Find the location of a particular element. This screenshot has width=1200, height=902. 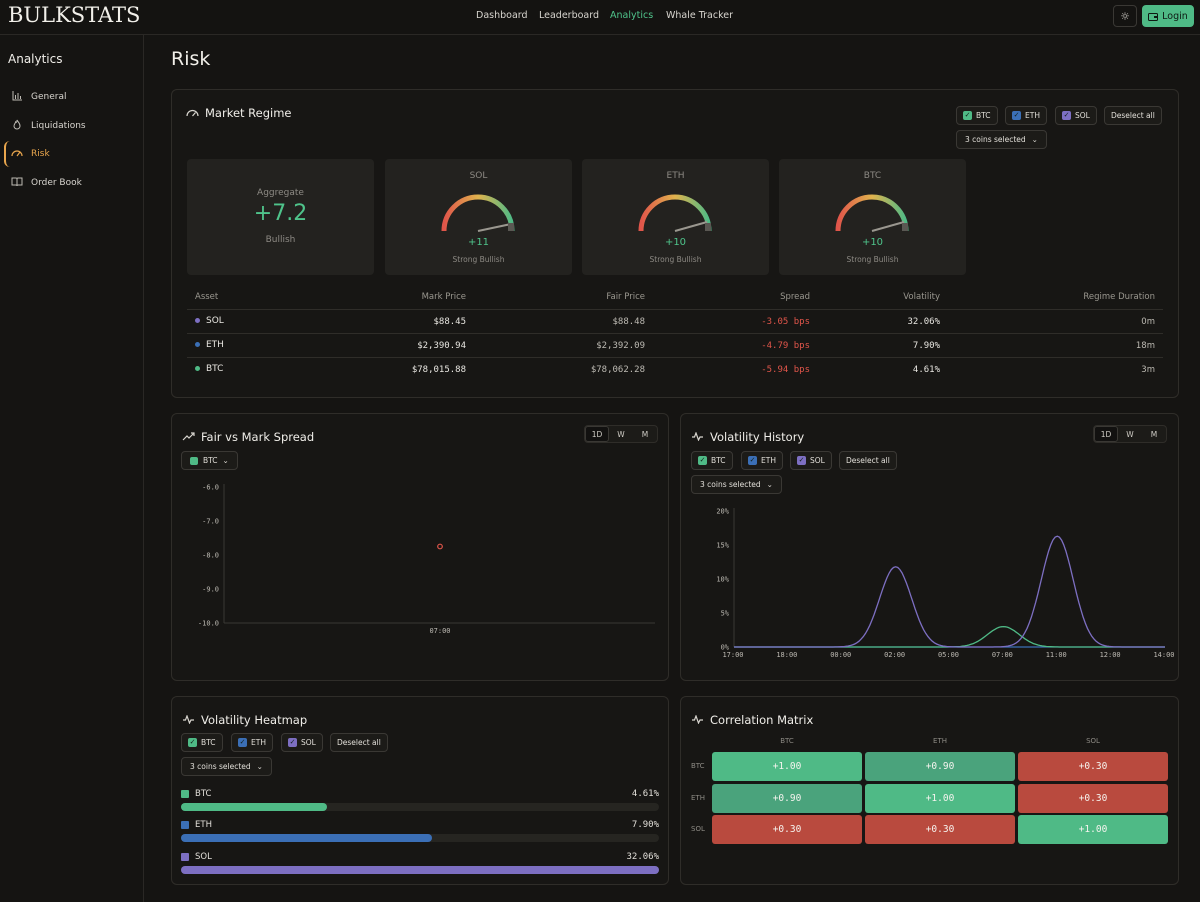

asset-cell: SOL is located at coordinates (209, 321).